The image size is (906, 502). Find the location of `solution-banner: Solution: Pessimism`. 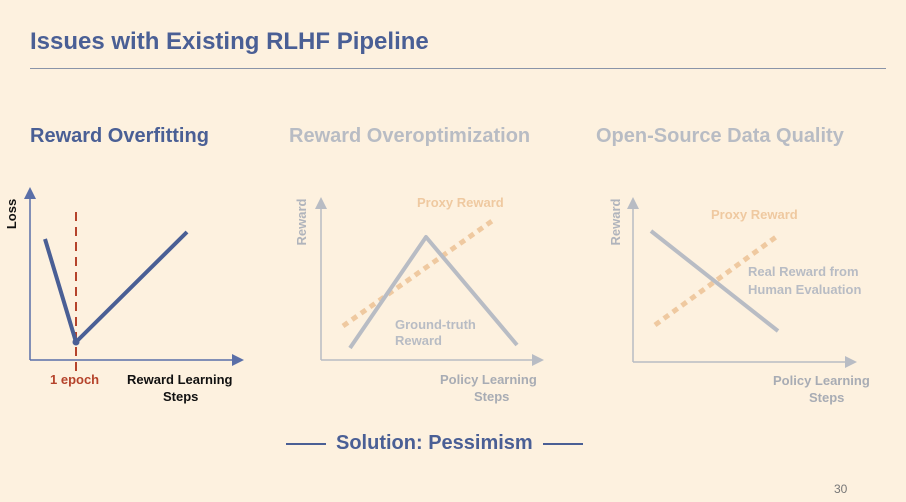

solution-banner: Solution: Pessimism is located at coordinates (434, 443).